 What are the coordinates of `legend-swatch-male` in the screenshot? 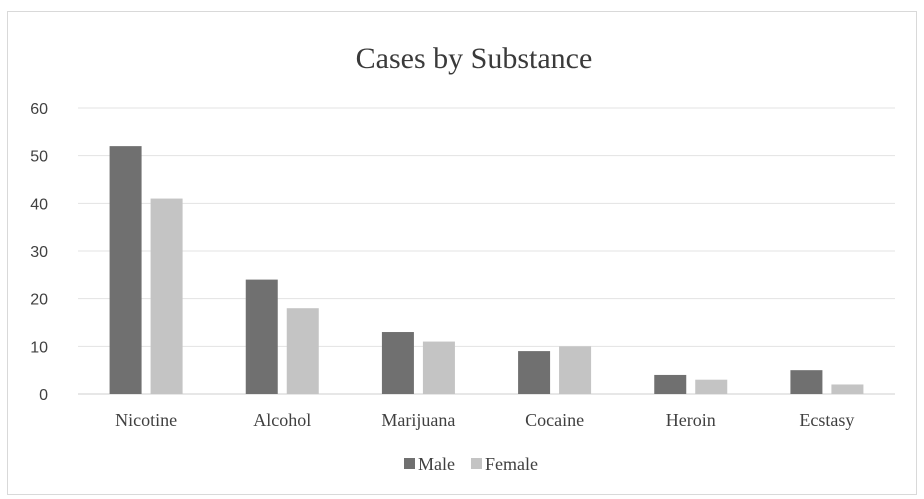 It's located at (409, 463).